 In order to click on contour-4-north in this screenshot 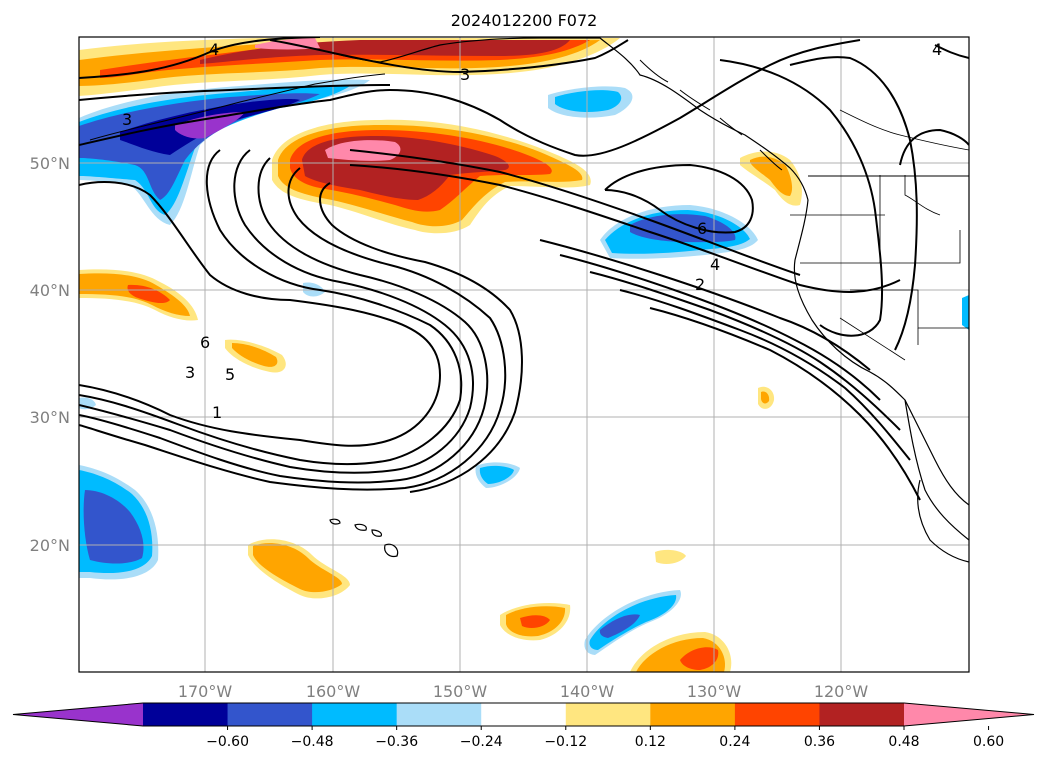, I will do `click(200, 58)`.